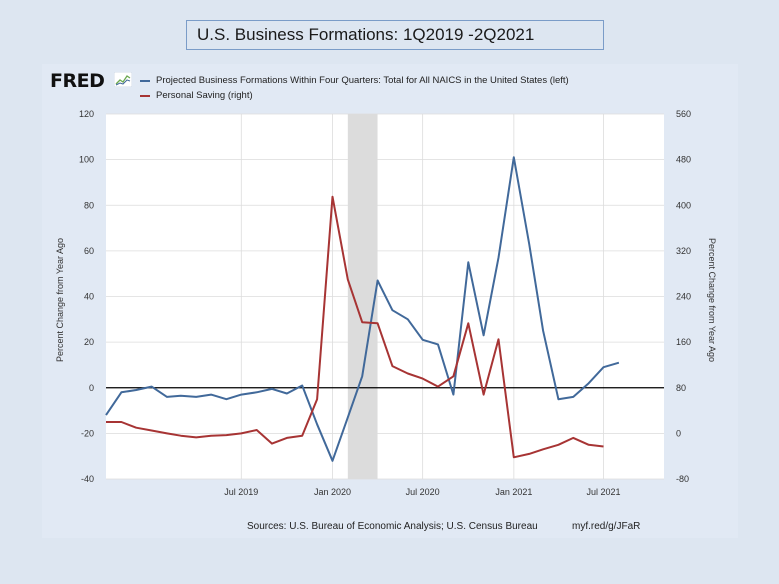 The width and height of the screenshot is (779, 584). What do you see at coordinates (395, 35) in the screenshot?
I see `page-title: U.S. Business Formations: 1Q2019 -2Q2021` at bounding box center [395, 35].